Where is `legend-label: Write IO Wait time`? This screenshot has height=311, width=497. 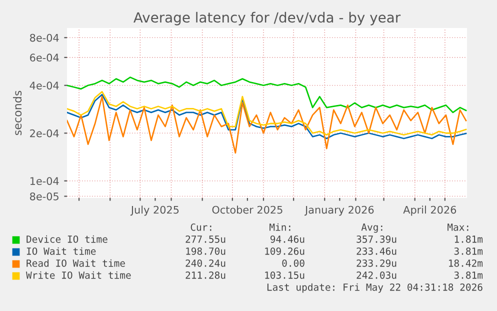
legend-label: Write IO Wait time is located at coordinates (78, 275).